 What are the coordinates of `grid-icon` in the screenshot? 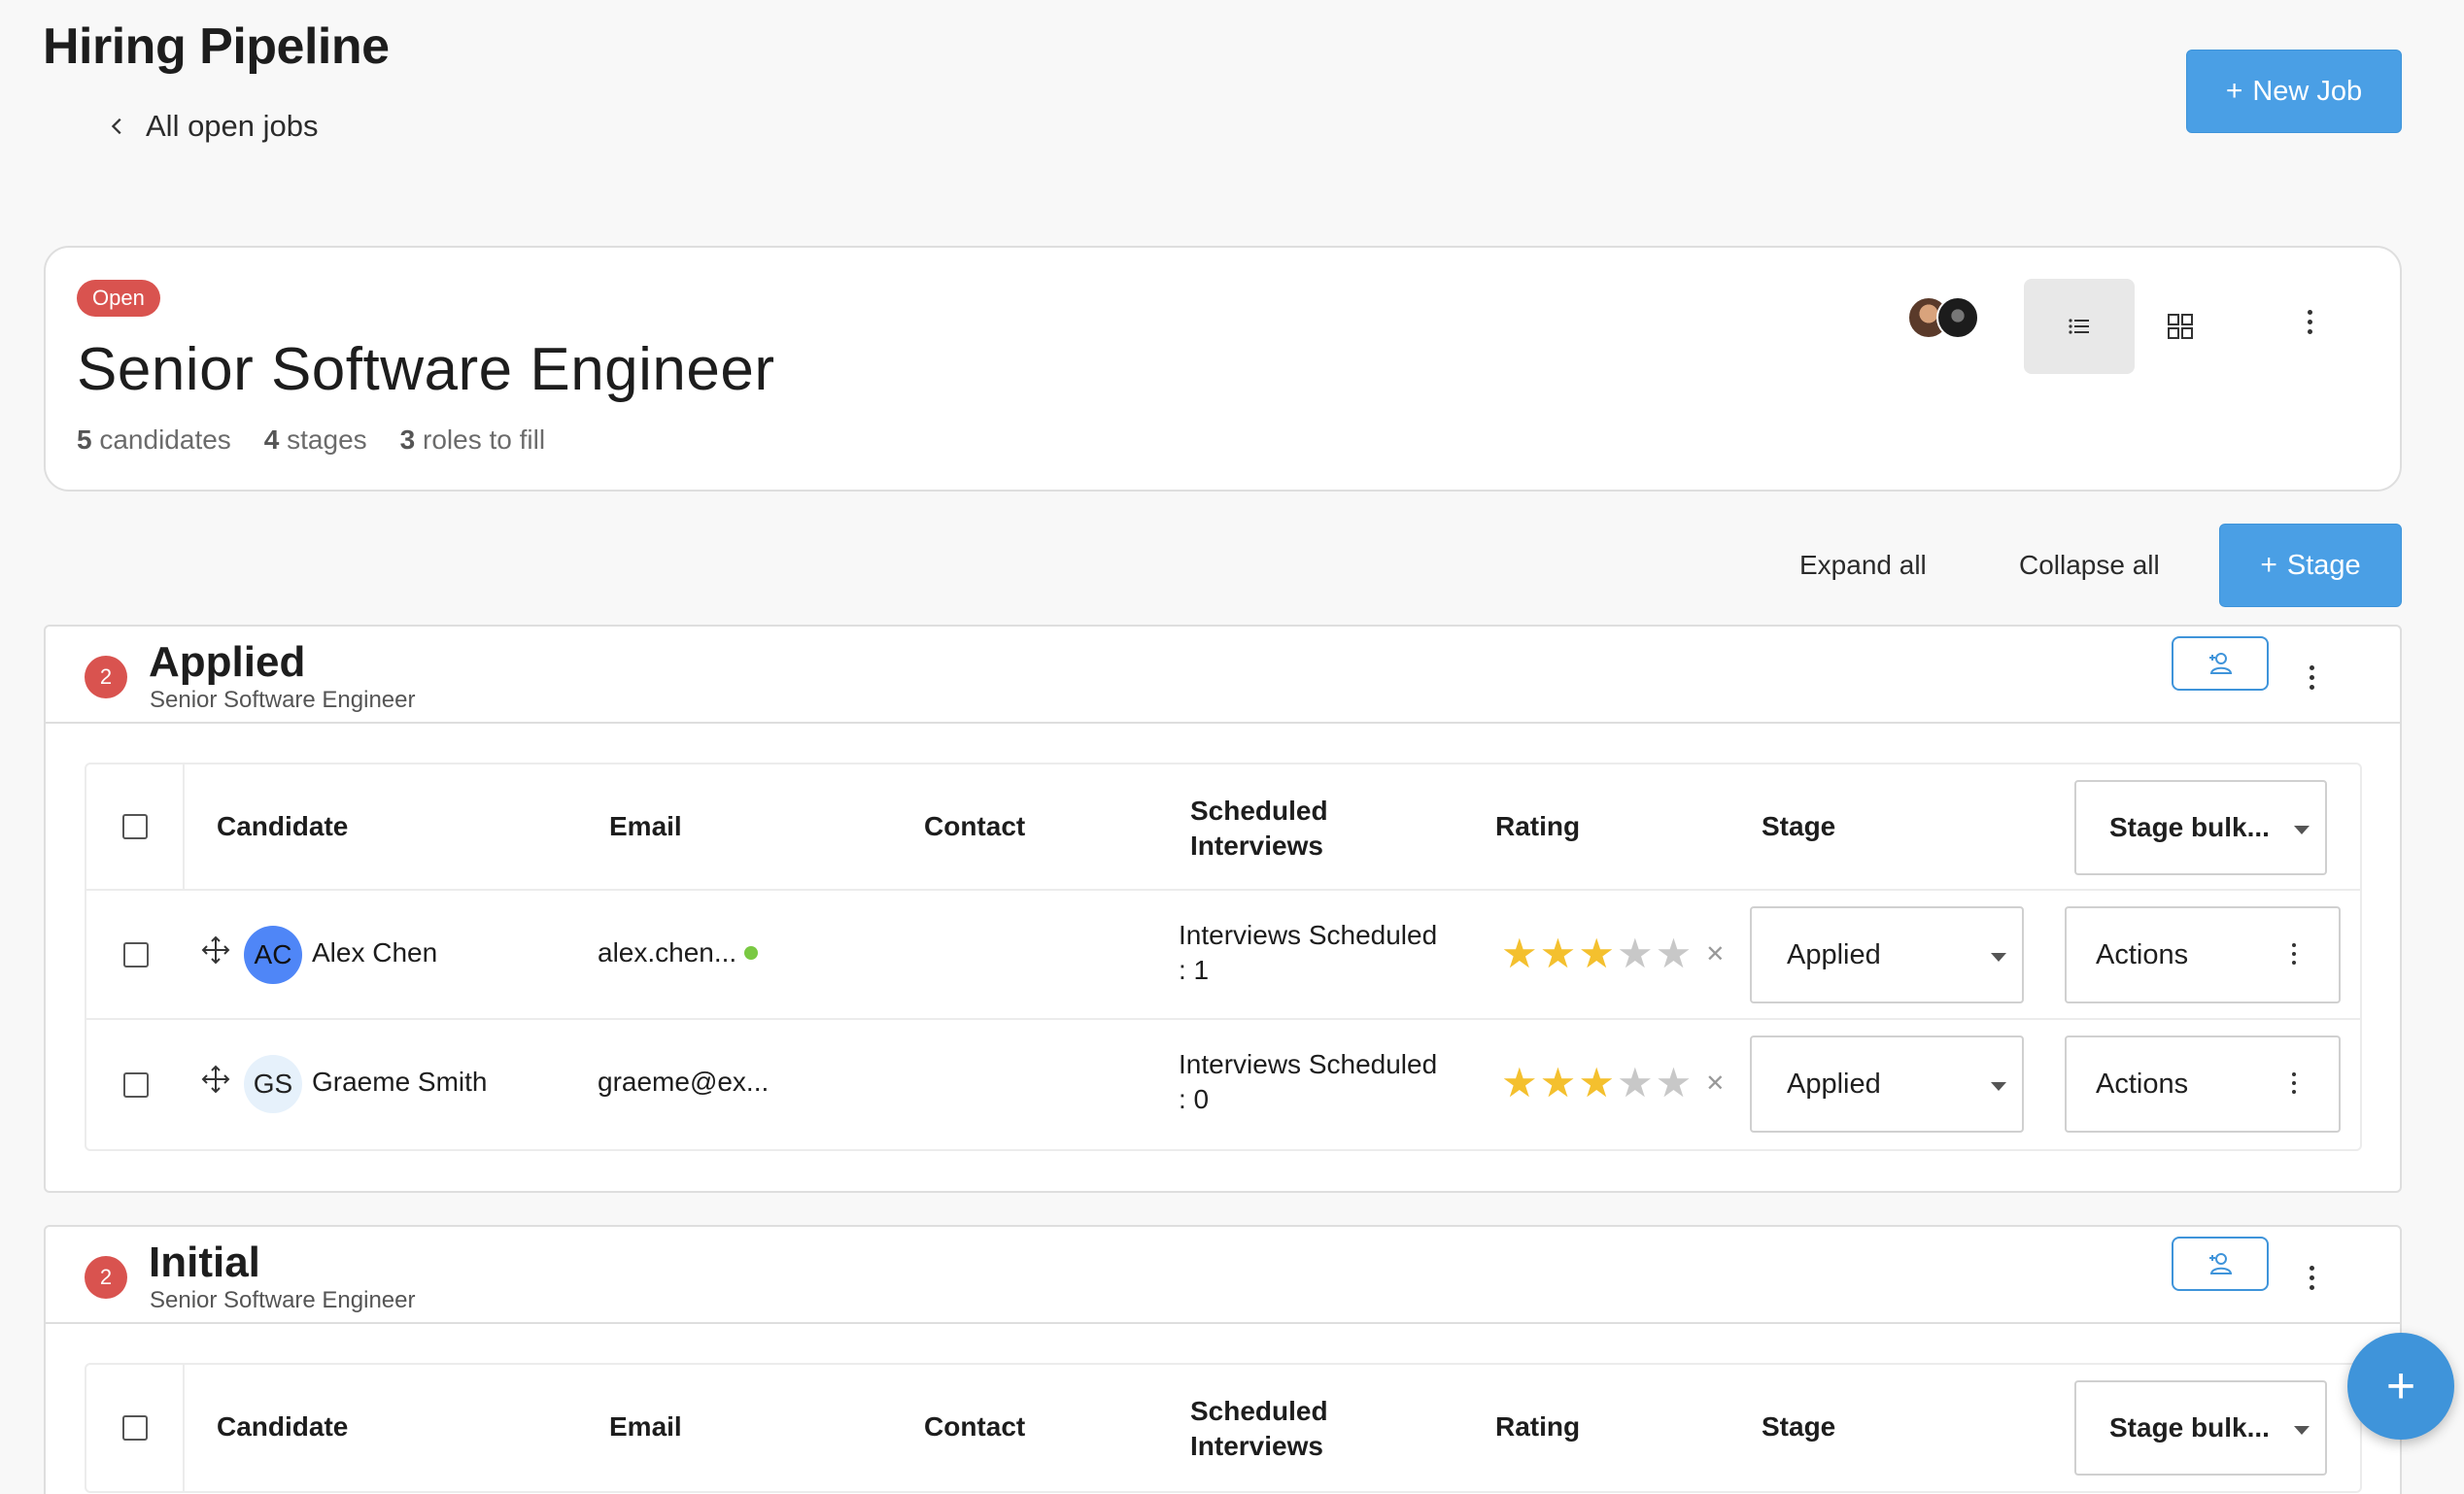 It's located at (2180, 326).